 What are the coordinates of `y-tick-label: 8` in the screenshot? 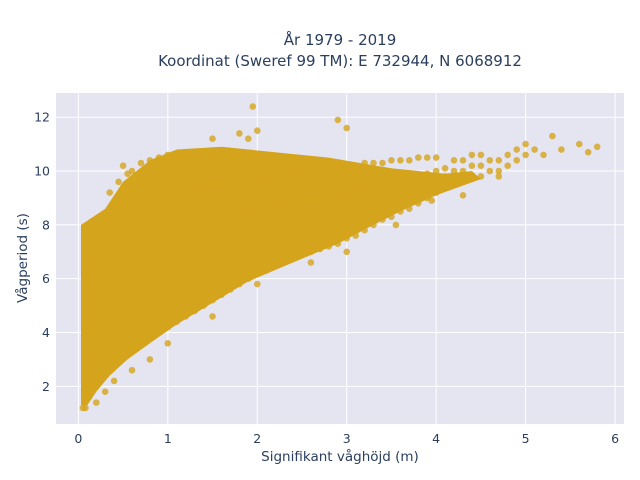 It's located at (46, 224).